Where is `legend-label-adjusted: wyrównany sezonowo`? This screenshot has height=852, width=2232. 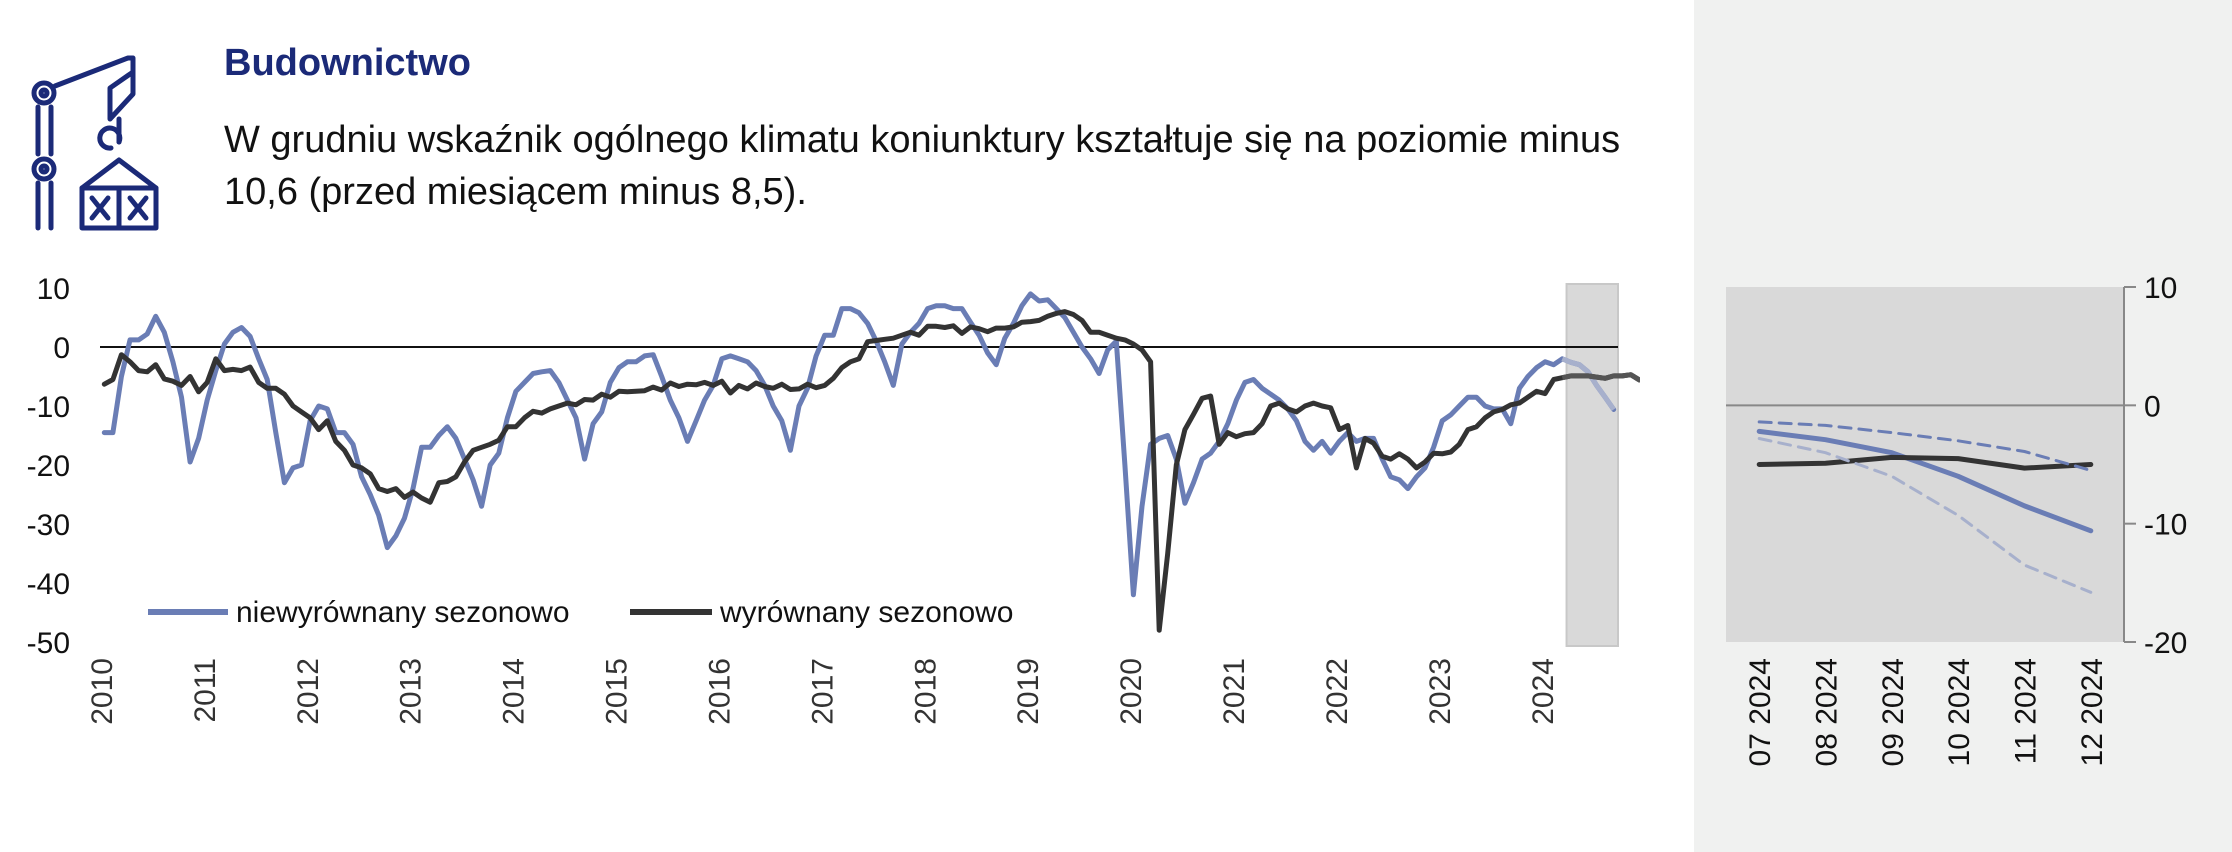
legend-label-adjusted: wyrównany sezonowo is located at coordinates (866, 612).